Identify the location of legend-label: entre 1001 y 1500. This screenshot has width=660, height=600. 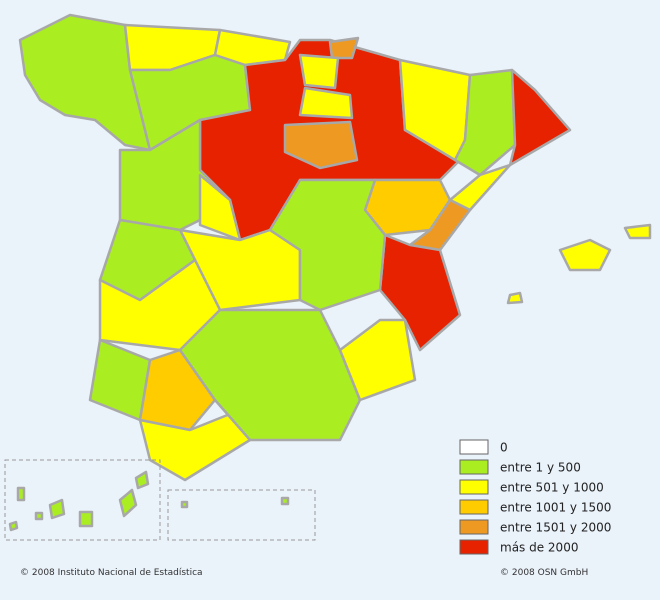
(555, 508).